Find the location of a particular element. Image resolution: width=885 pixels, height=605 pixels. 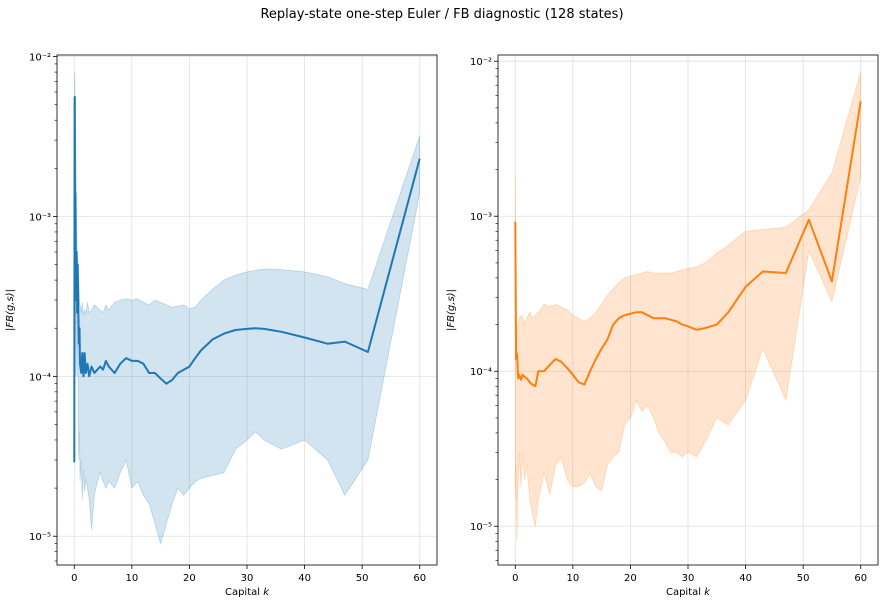

right-x-tick-label: 0 is located at coordinates (515, 578).